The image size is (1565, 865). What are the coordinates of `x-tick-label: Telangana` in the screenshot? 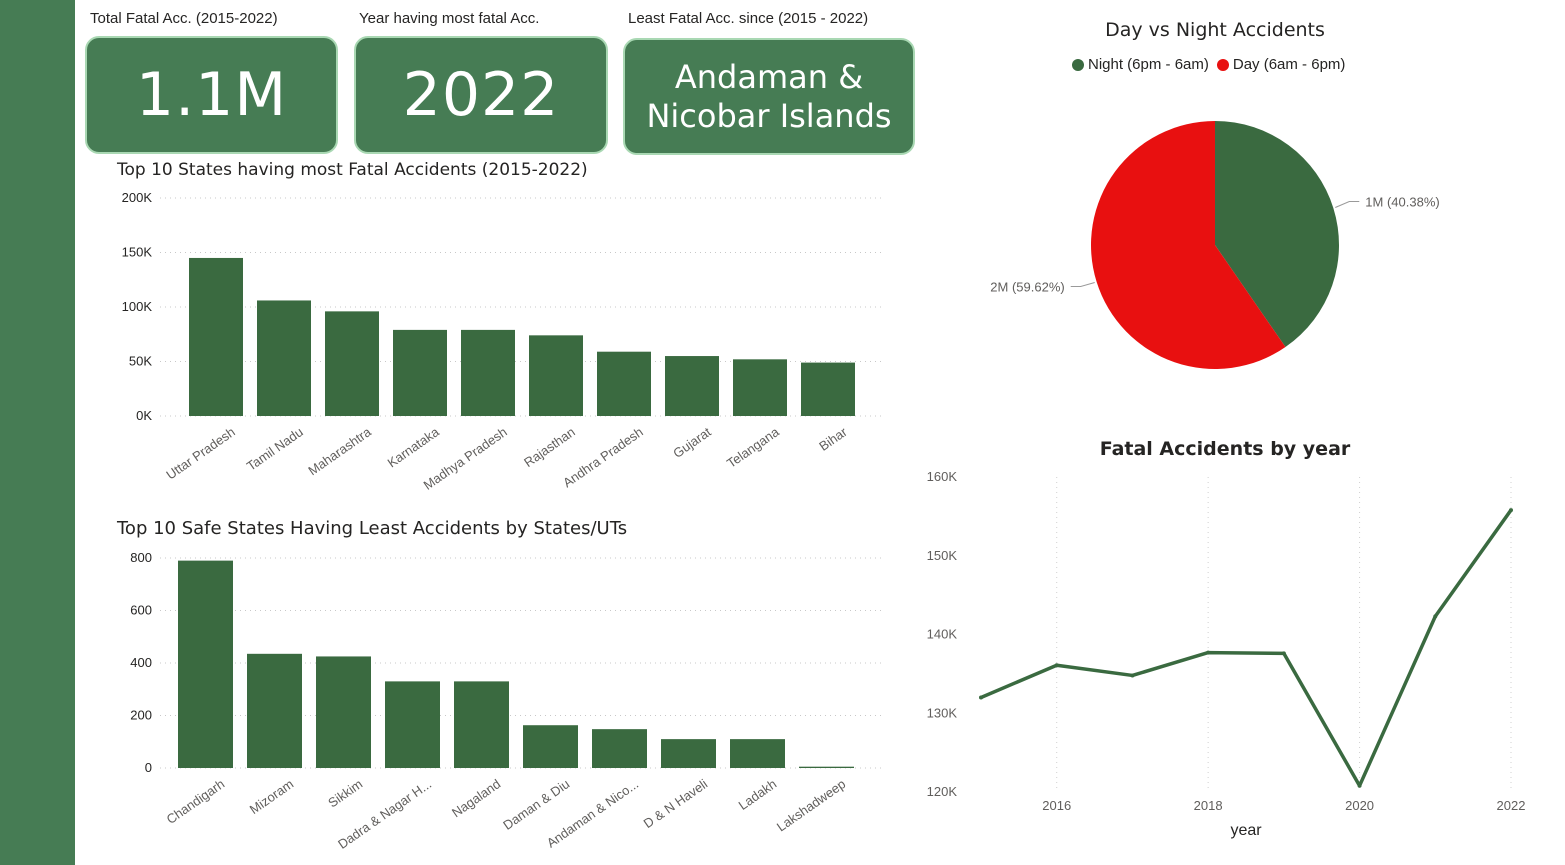 It's located at (753, 447).